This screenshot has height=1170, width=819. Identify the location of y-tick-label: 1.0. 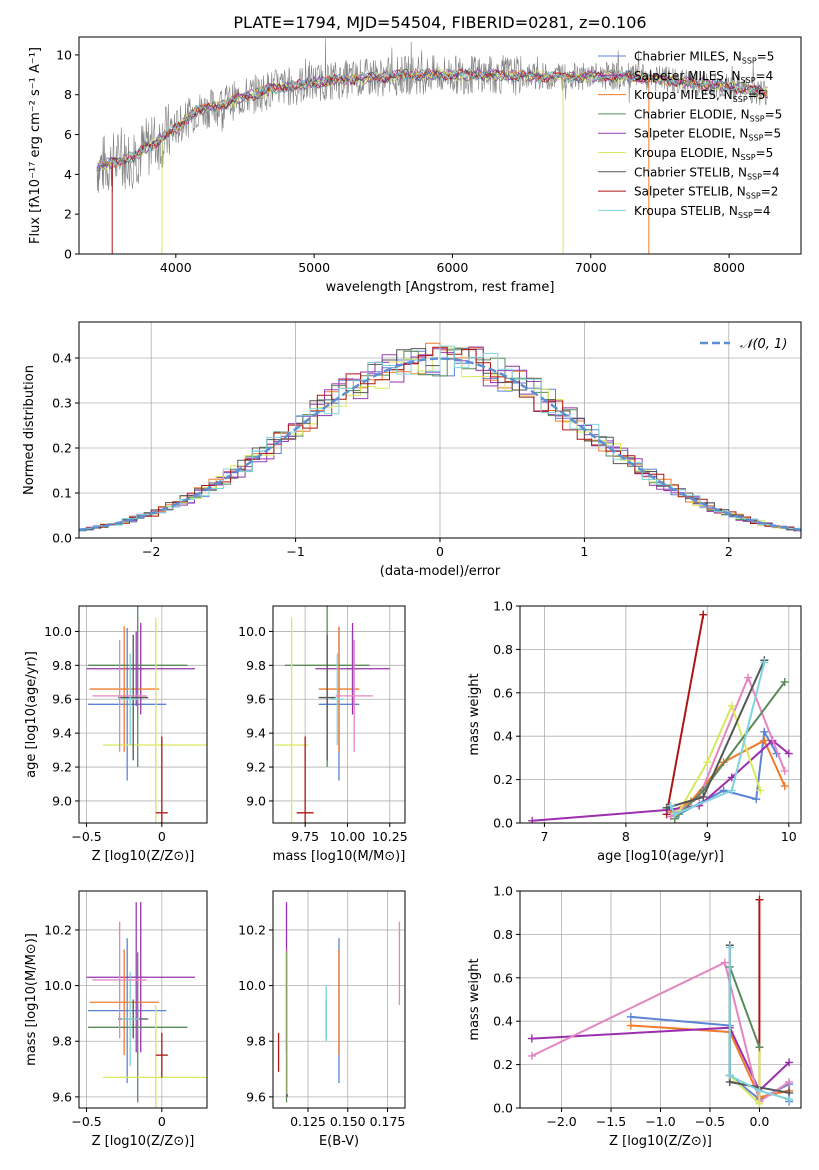
(503, 606).